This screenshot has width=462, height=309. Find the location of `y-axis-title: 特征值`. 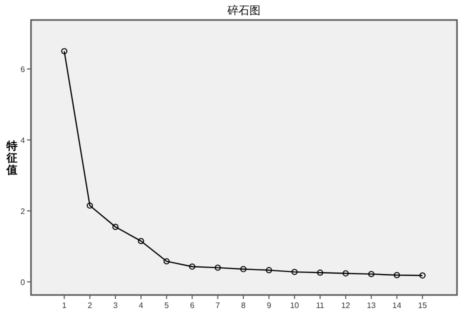

y-axis-title: 特征值 is located at coordinates (12, 158).